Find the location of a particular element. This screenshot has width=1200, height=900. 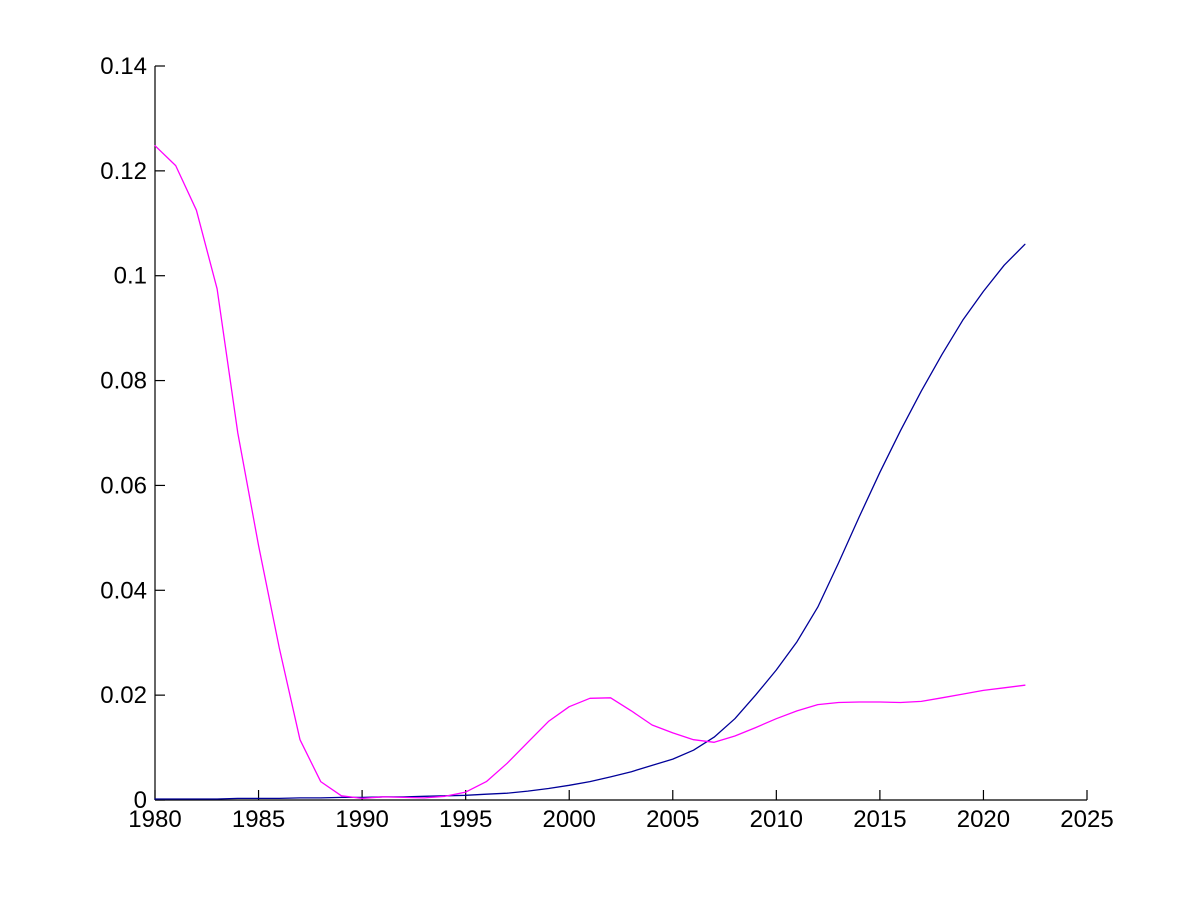

x-tick-label: 1985 is located at coordinates (258, 819).